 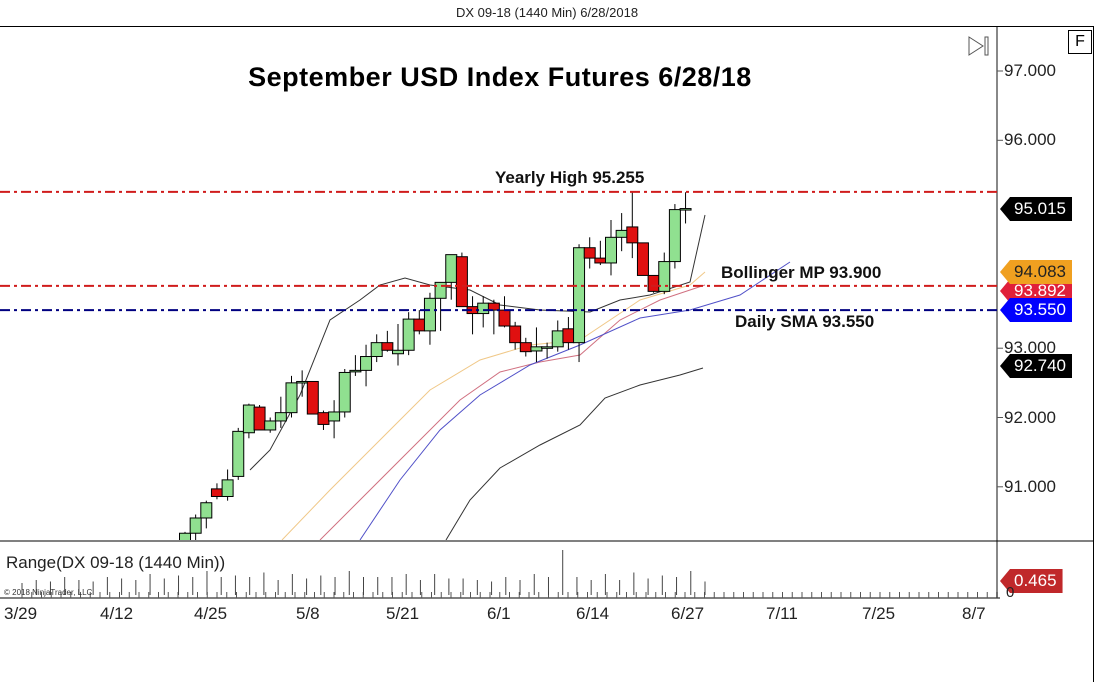 What do you see at coordinates (805, 321) in the screenshot?
I see `daily-sma-label: Daily SMA 93.550` at bounding box center [805, 321].